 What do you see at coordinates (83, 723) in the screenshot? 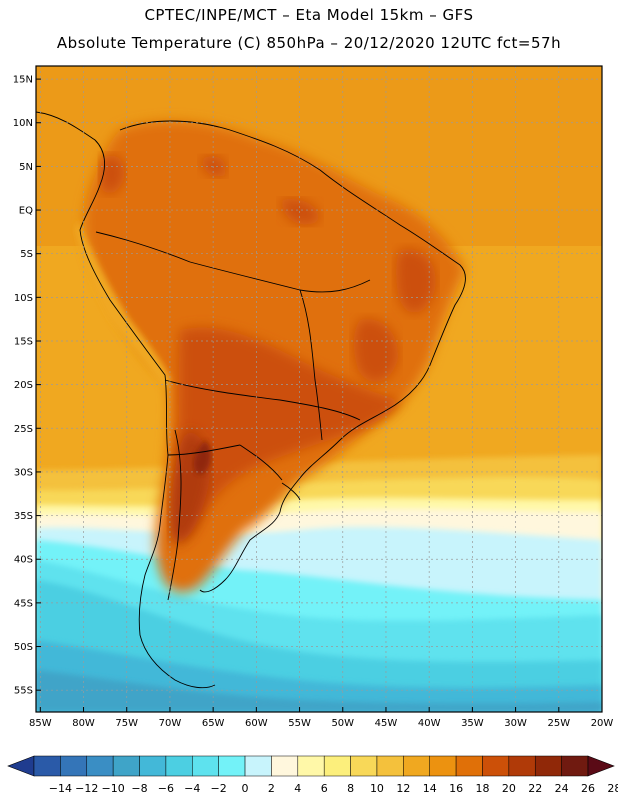
I see `lon-tick-label: 80W` at bounding box center [83, 723].